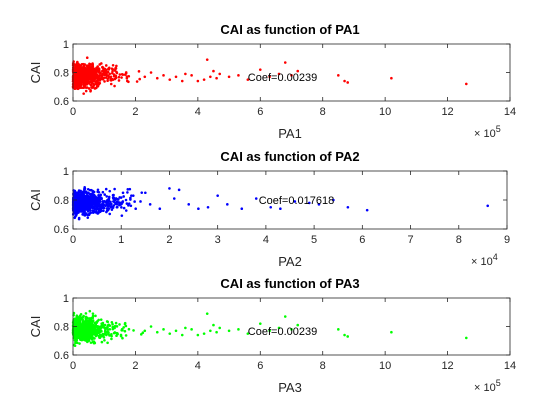 This screenshot has height=420, width=560. I want to click on y-tick-label: 0.6, so click(61, 102).